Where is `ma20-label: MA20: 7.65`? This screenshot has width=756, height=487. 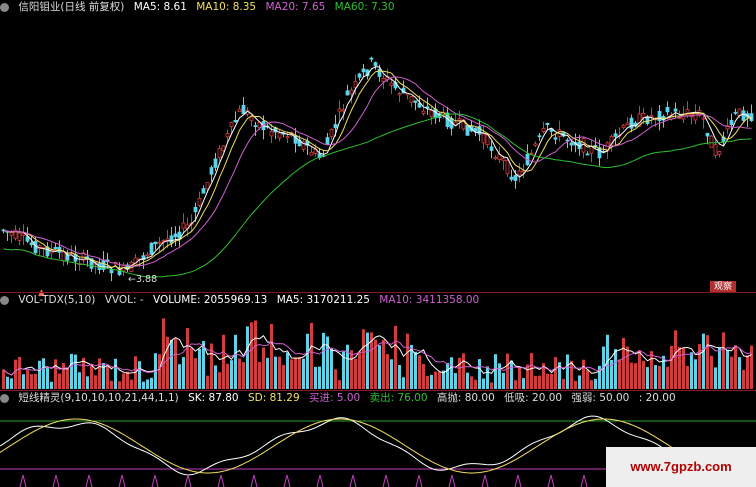
ma20-label: MA20: 7.65 is located at coordinates (295, 7).